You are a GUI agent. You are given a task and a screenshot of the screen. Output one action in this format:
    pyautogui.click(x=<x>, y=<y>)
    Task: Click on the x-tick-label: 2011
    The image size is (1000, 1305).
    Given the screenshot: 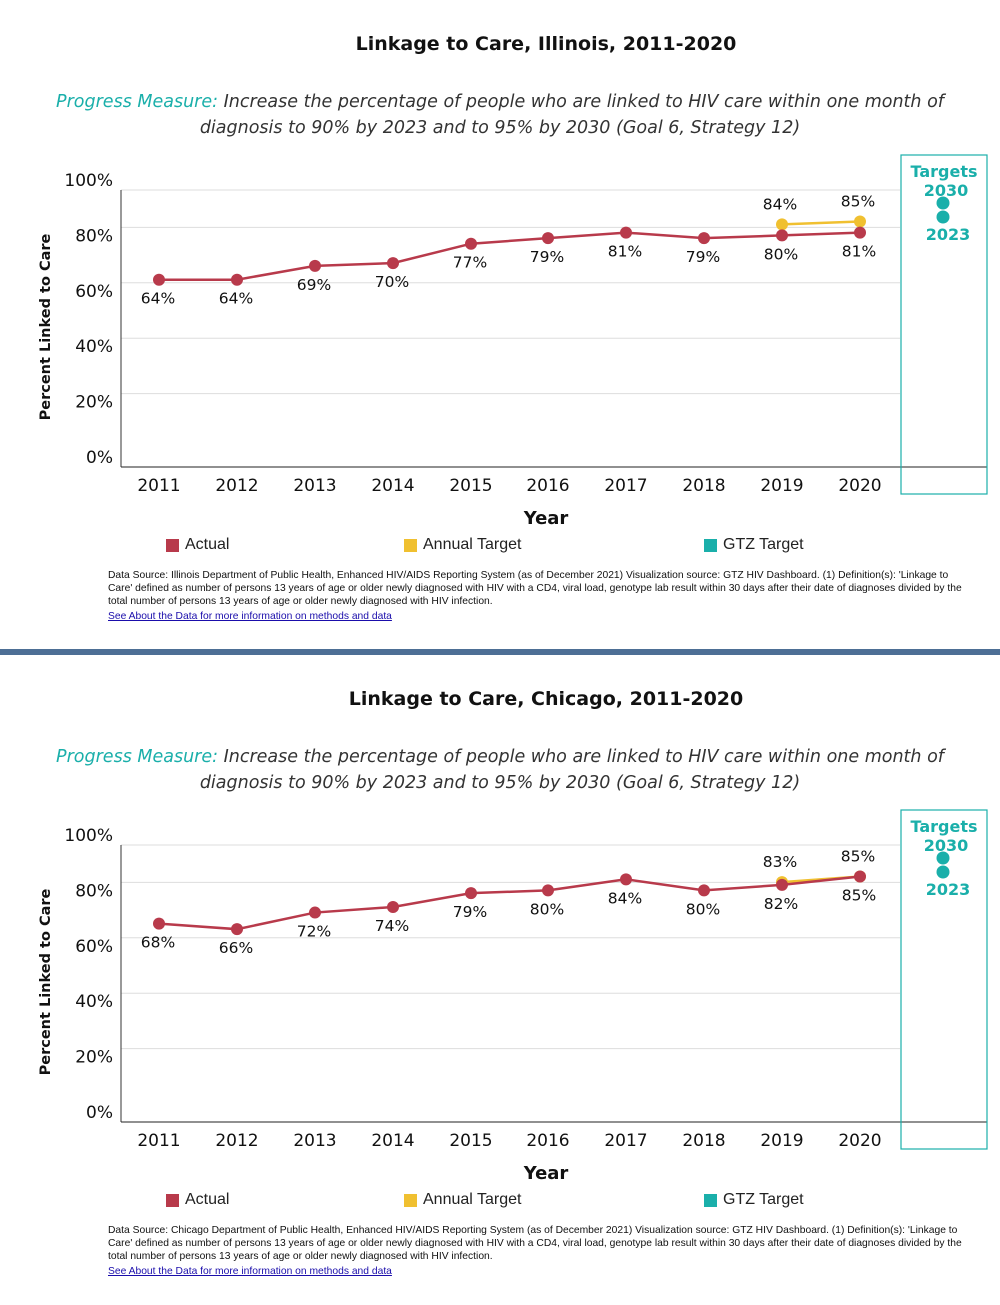 What is the action you would take?
    pyautogui.click(x=158, y=1141)
    